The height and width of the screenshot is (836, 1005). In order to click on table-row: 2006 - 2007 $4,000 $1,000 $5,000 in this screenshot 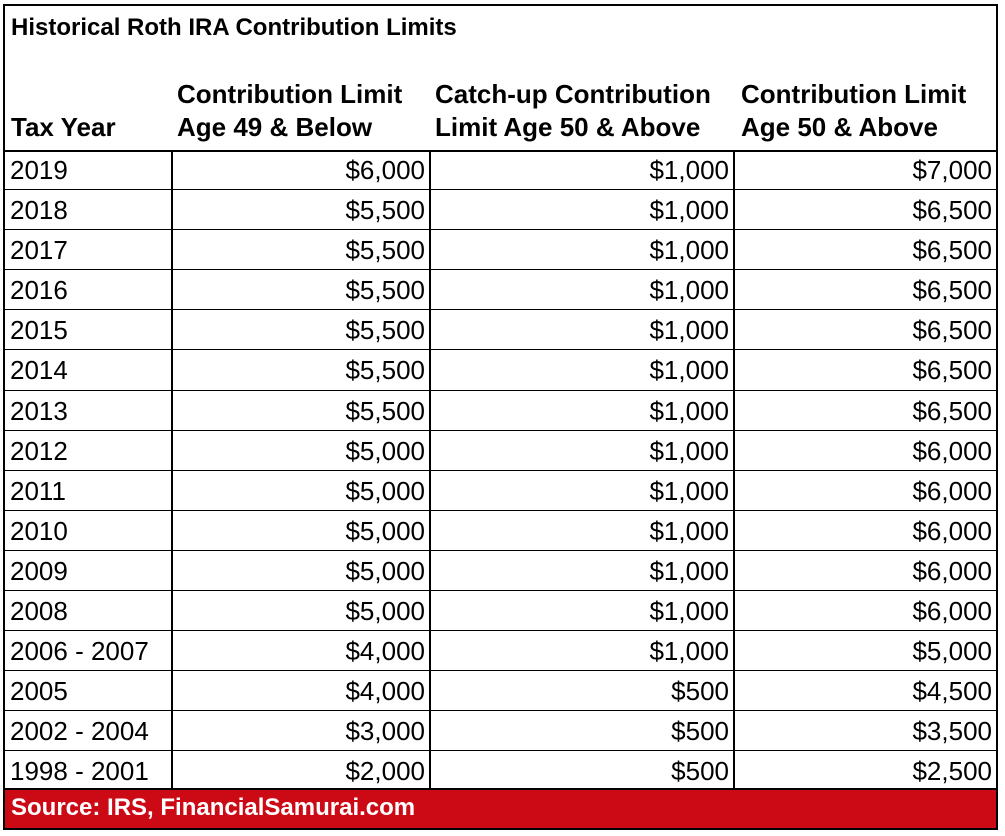, I will do `click(500, 651)`.